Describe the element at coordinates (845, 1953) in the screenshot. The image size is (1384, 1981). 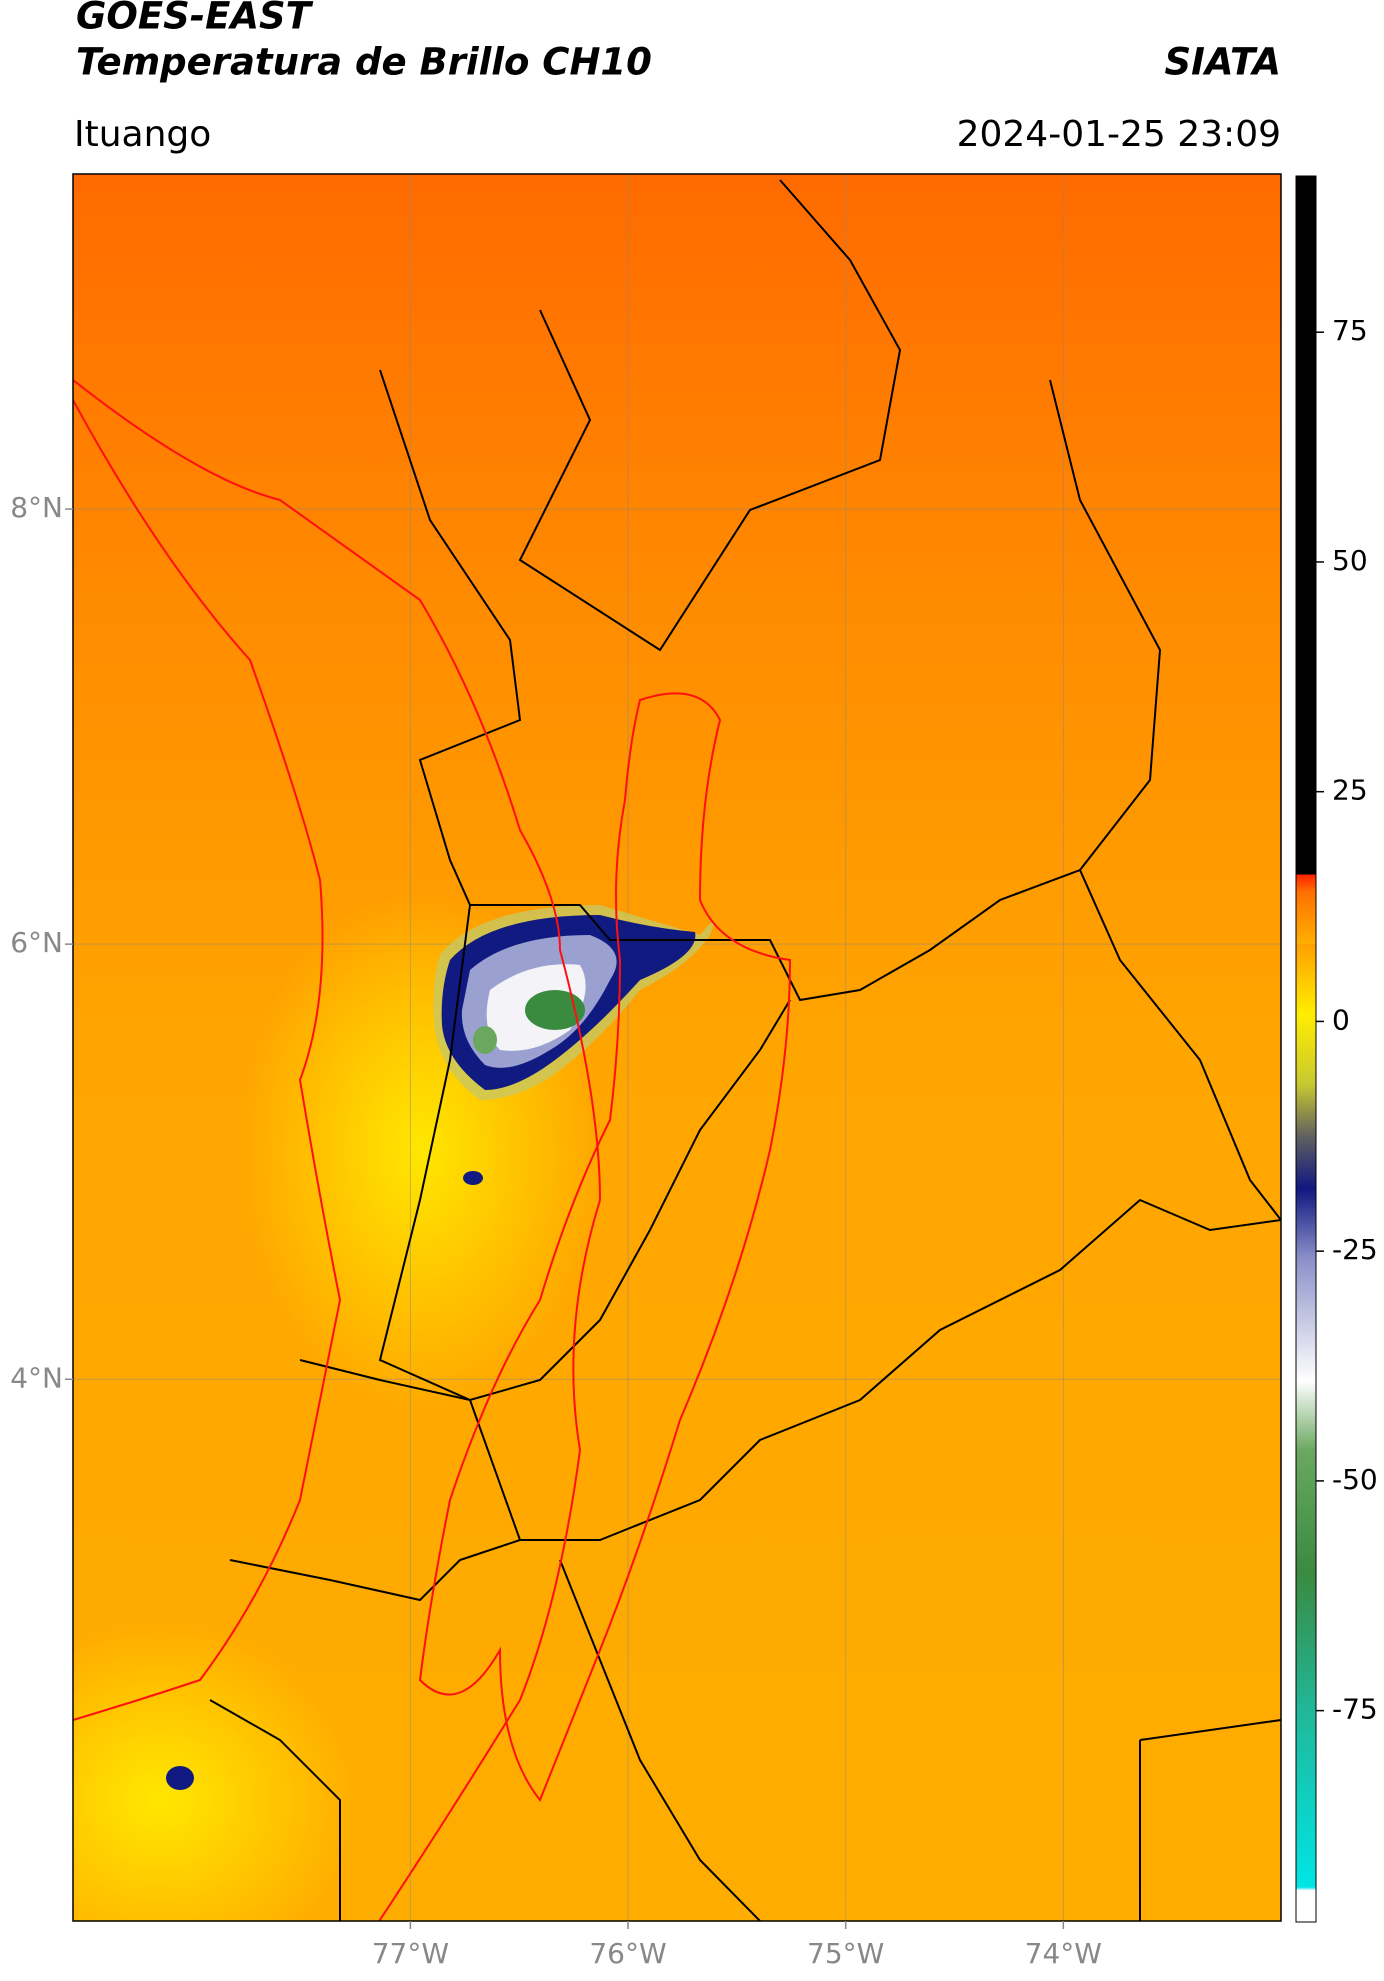
I see `x-tick-label: 75°W` at that location.